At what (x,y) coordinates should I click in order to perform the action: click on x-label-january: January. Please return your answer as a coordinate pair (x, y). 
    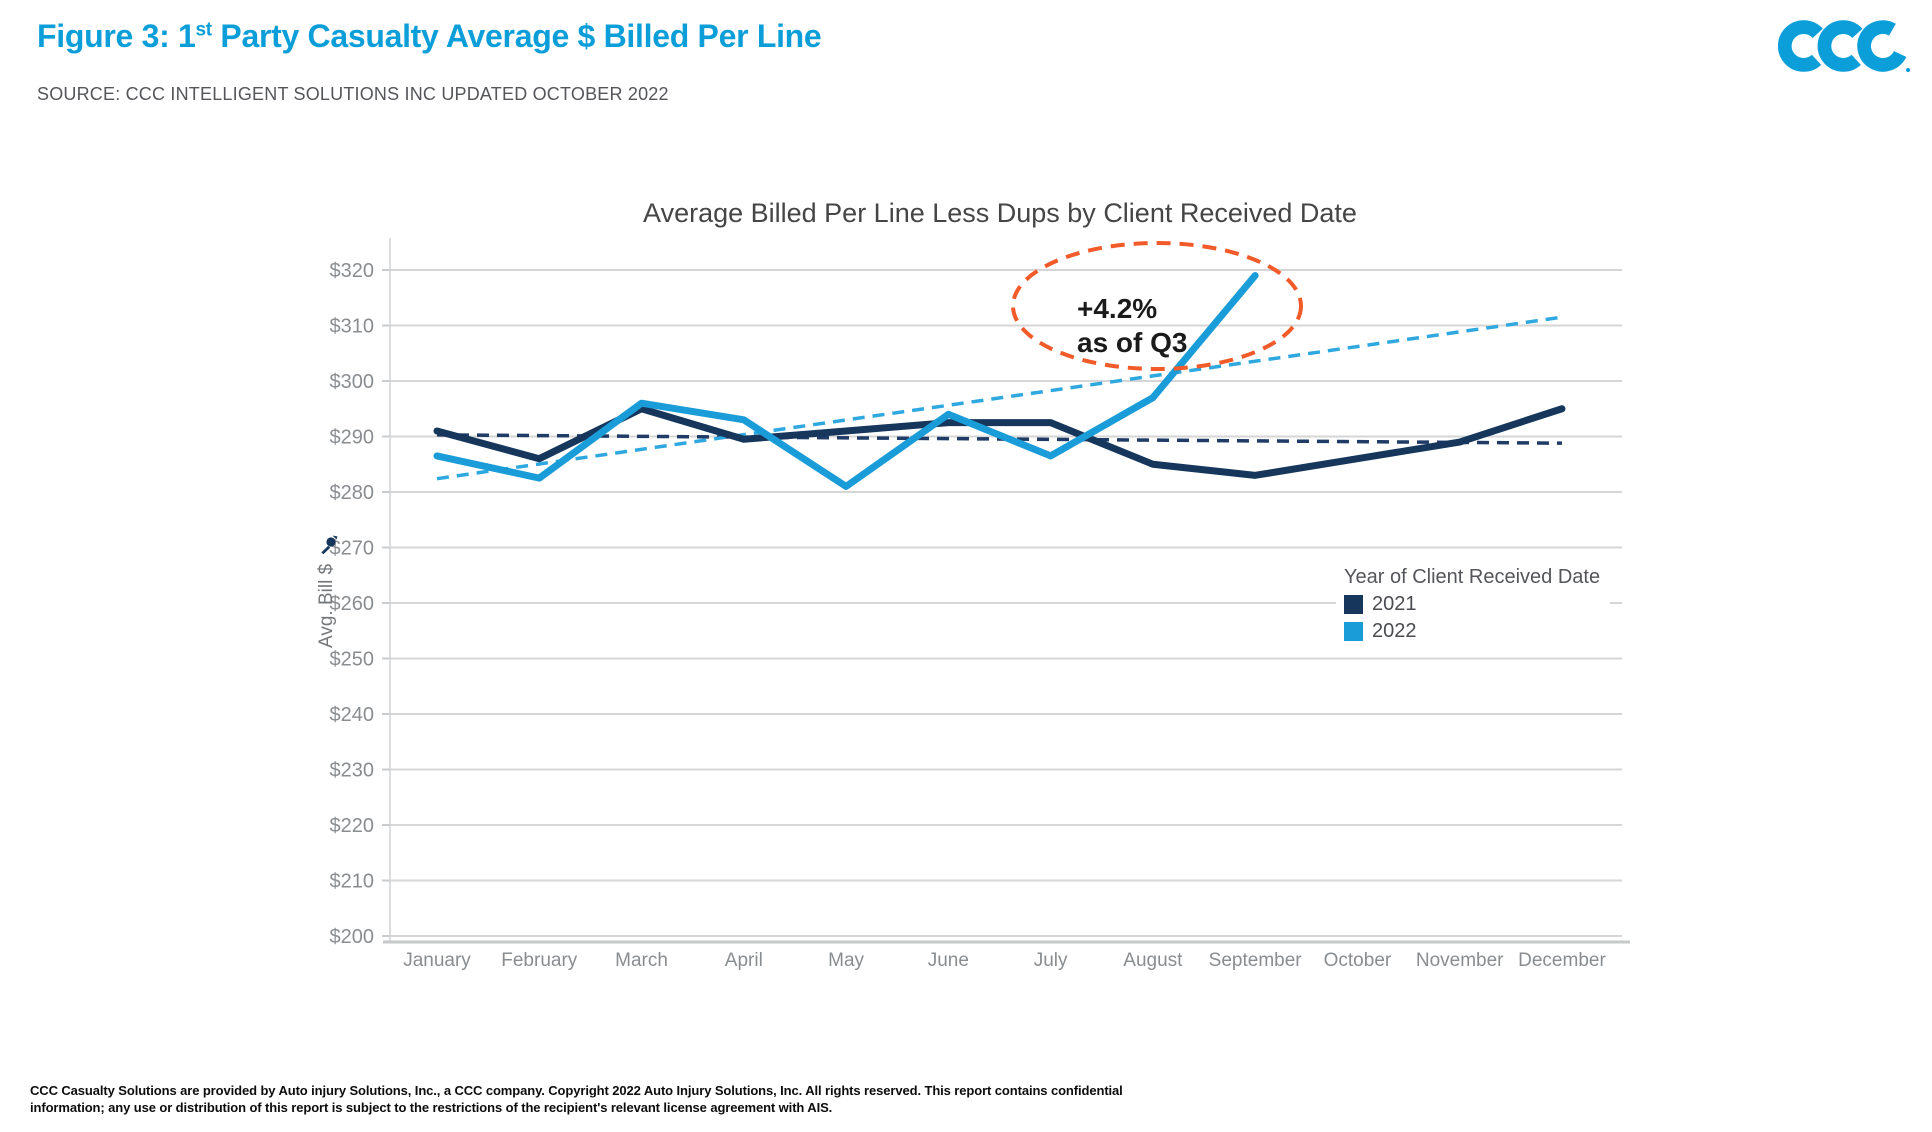
    Looking at the image, I should click on (437, 960).